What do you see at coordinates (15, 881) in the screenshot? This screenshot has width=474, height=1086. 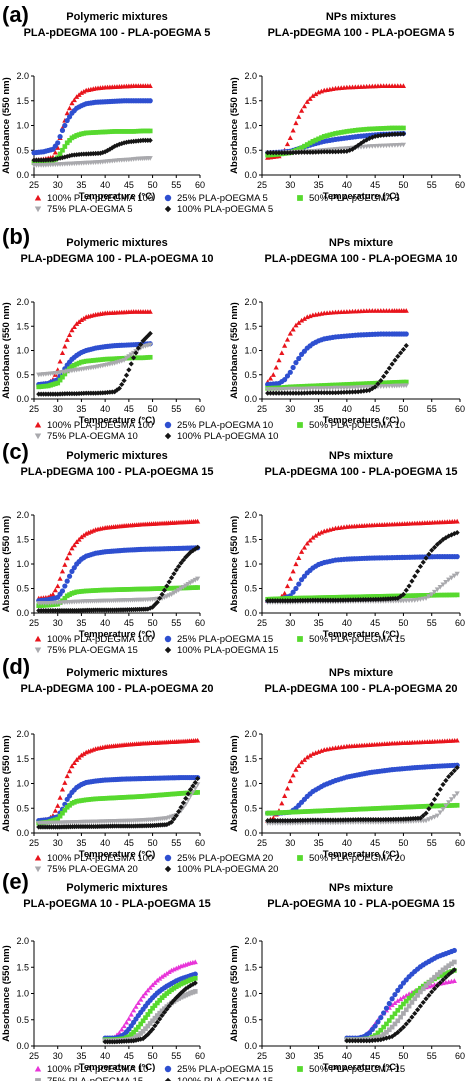 I see `panel-label: (e)` at bounding box center [15, 881].